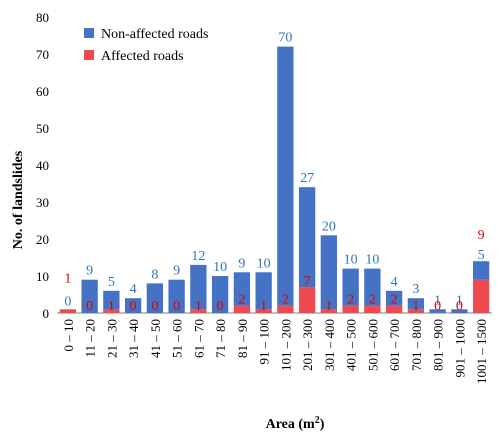  What do you see at coordinates (42, 54) in the screenshot?
I see `y-tick-label: 70` at bounding box center [42, 54].